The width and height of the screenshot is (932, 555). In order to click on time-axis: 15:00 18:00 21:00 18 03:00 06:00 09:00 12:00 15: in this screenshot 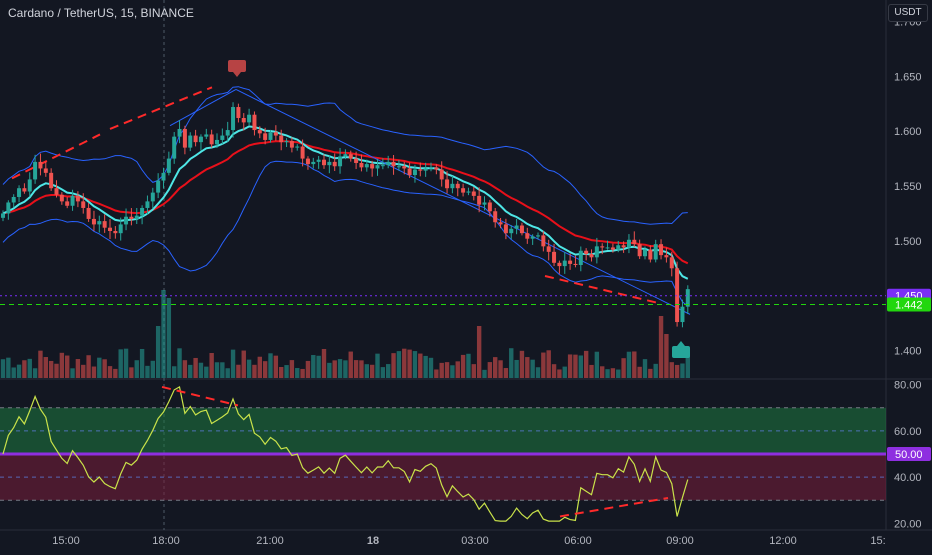, I will do `click(468, 541)`.